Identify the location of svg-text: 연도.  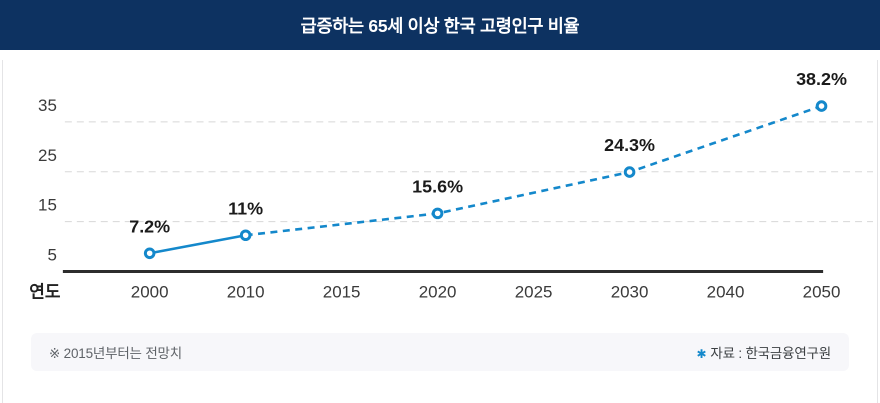
(45, 291).